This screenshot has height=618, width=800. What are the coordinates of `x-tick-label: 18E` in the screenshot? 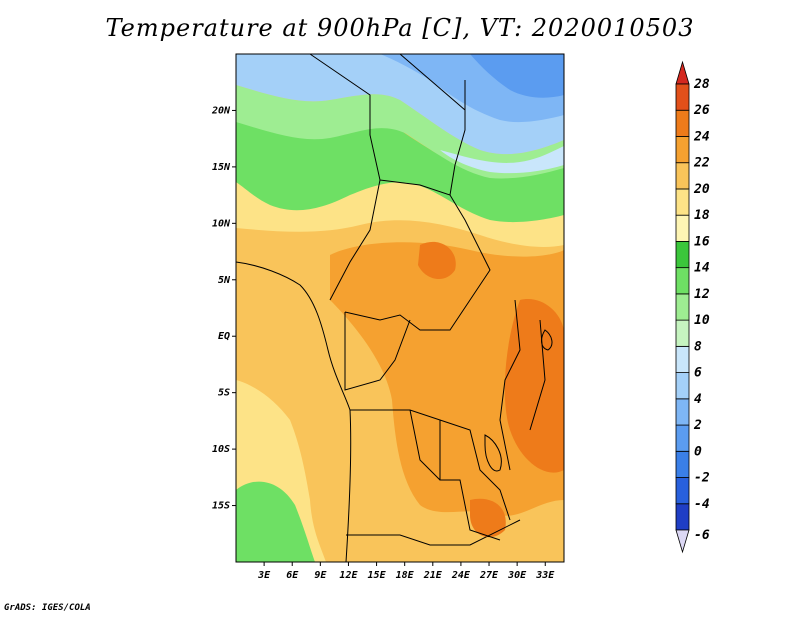 It's located at (405, 575).